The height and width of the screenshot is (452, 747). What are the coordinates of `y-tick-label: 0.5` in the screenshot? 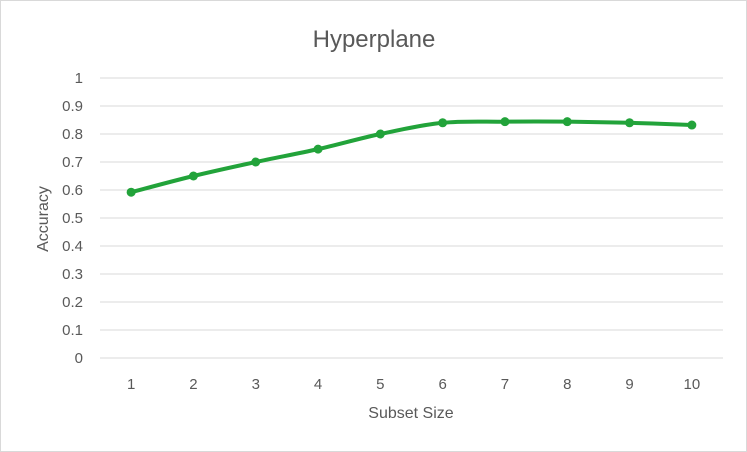 It's located at (72, 218).